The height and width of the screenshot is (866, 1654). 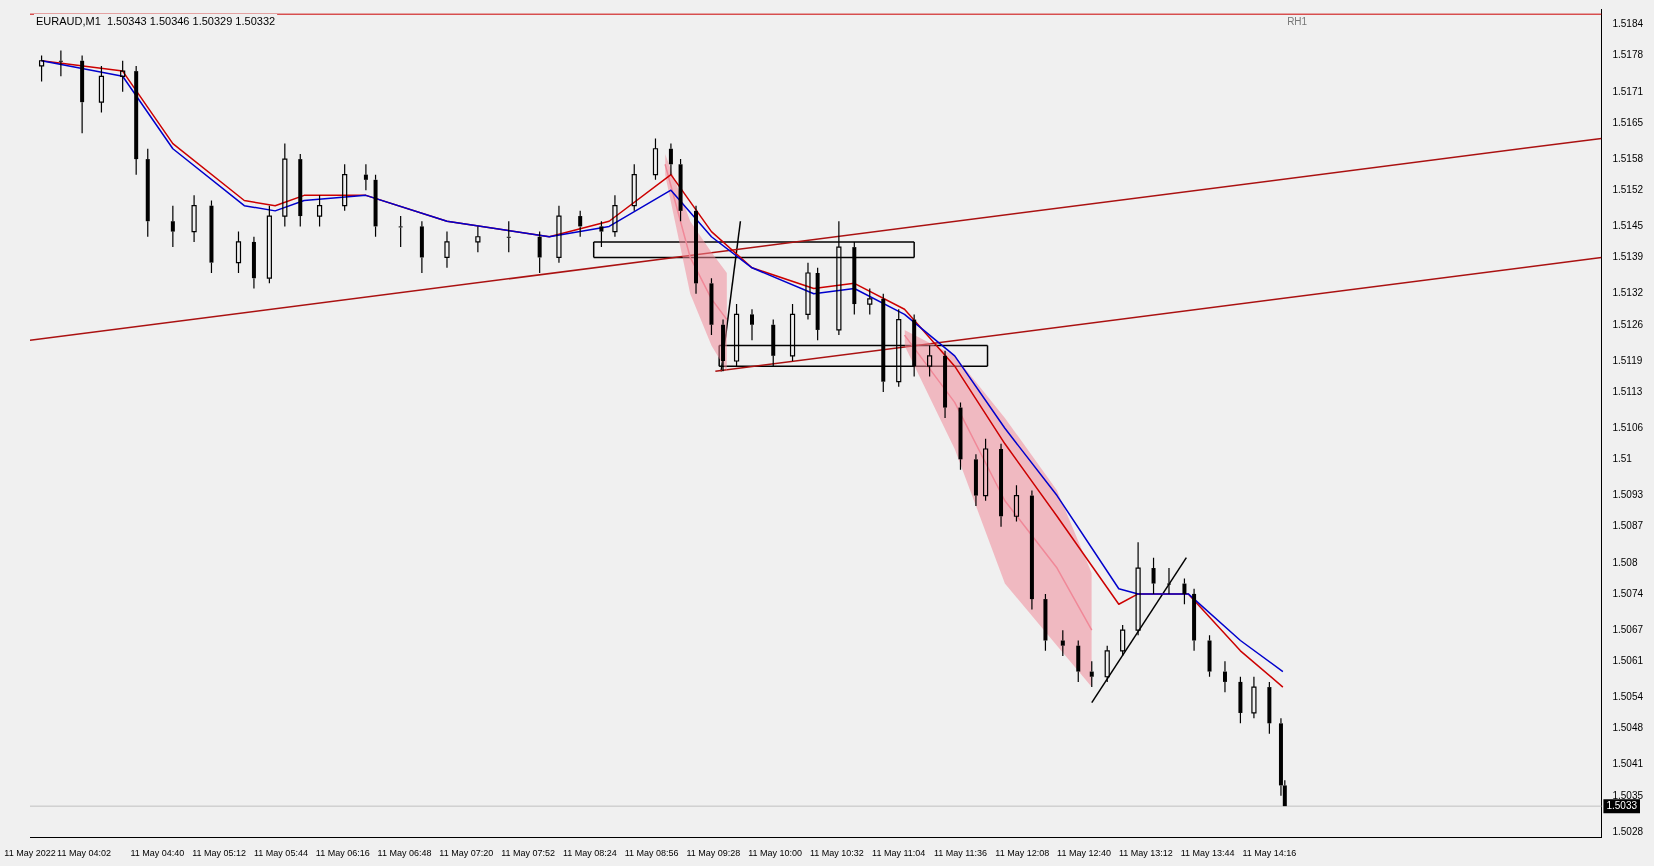 What do you see at coordinates (1622, 459) in the screenshot?
I see `y-tick-label: 1.51` at bounding box center [1622, 459].